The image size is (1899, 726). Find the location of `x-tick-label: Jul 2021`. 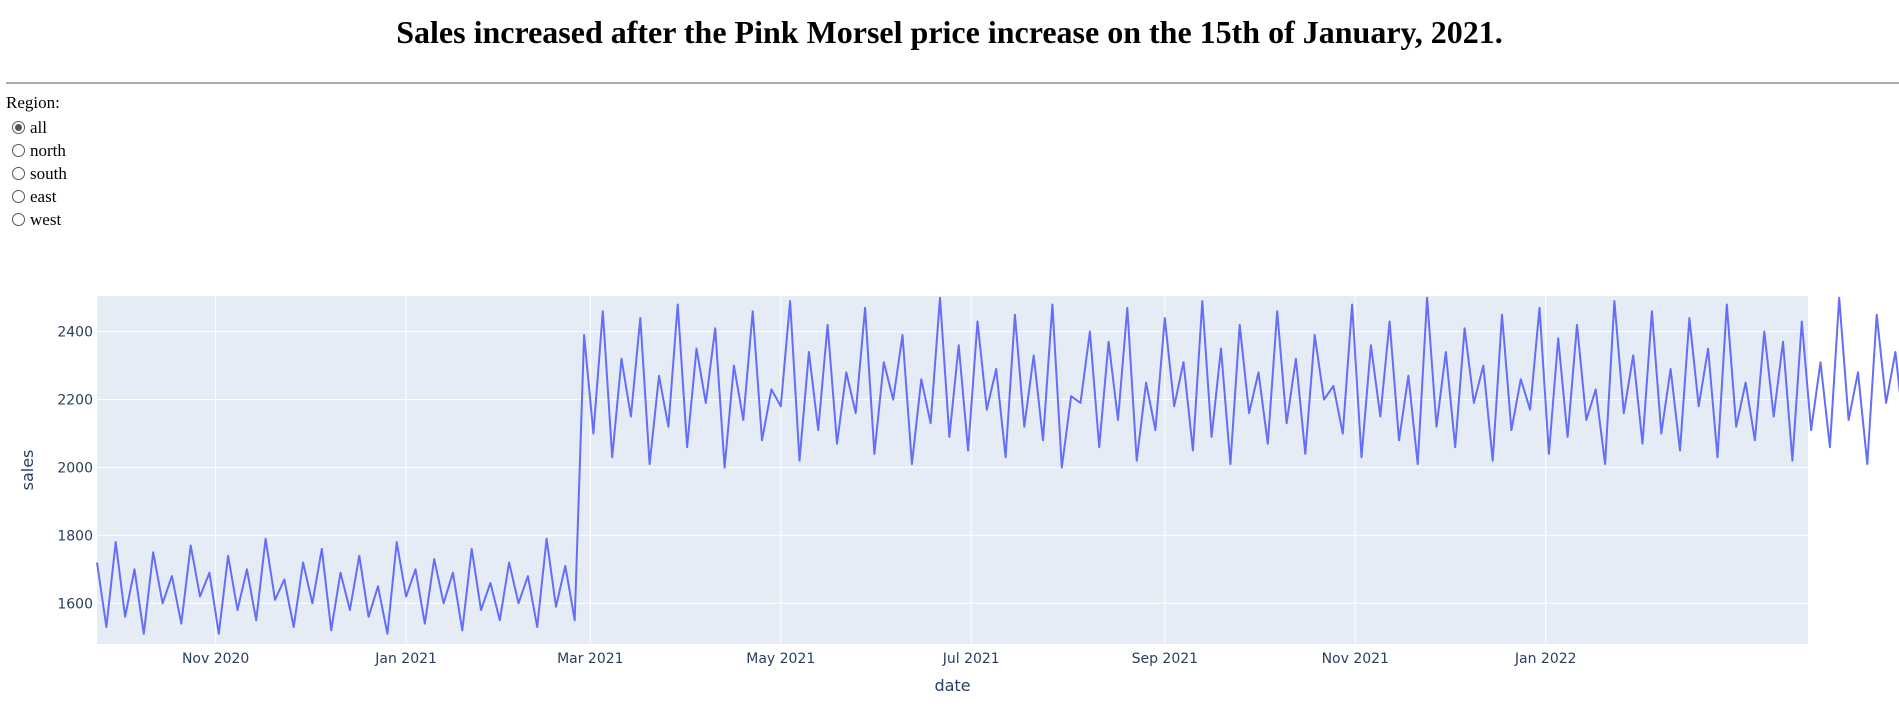

x-tick-label: Jul 2021 is located at coordinates (971, 659).